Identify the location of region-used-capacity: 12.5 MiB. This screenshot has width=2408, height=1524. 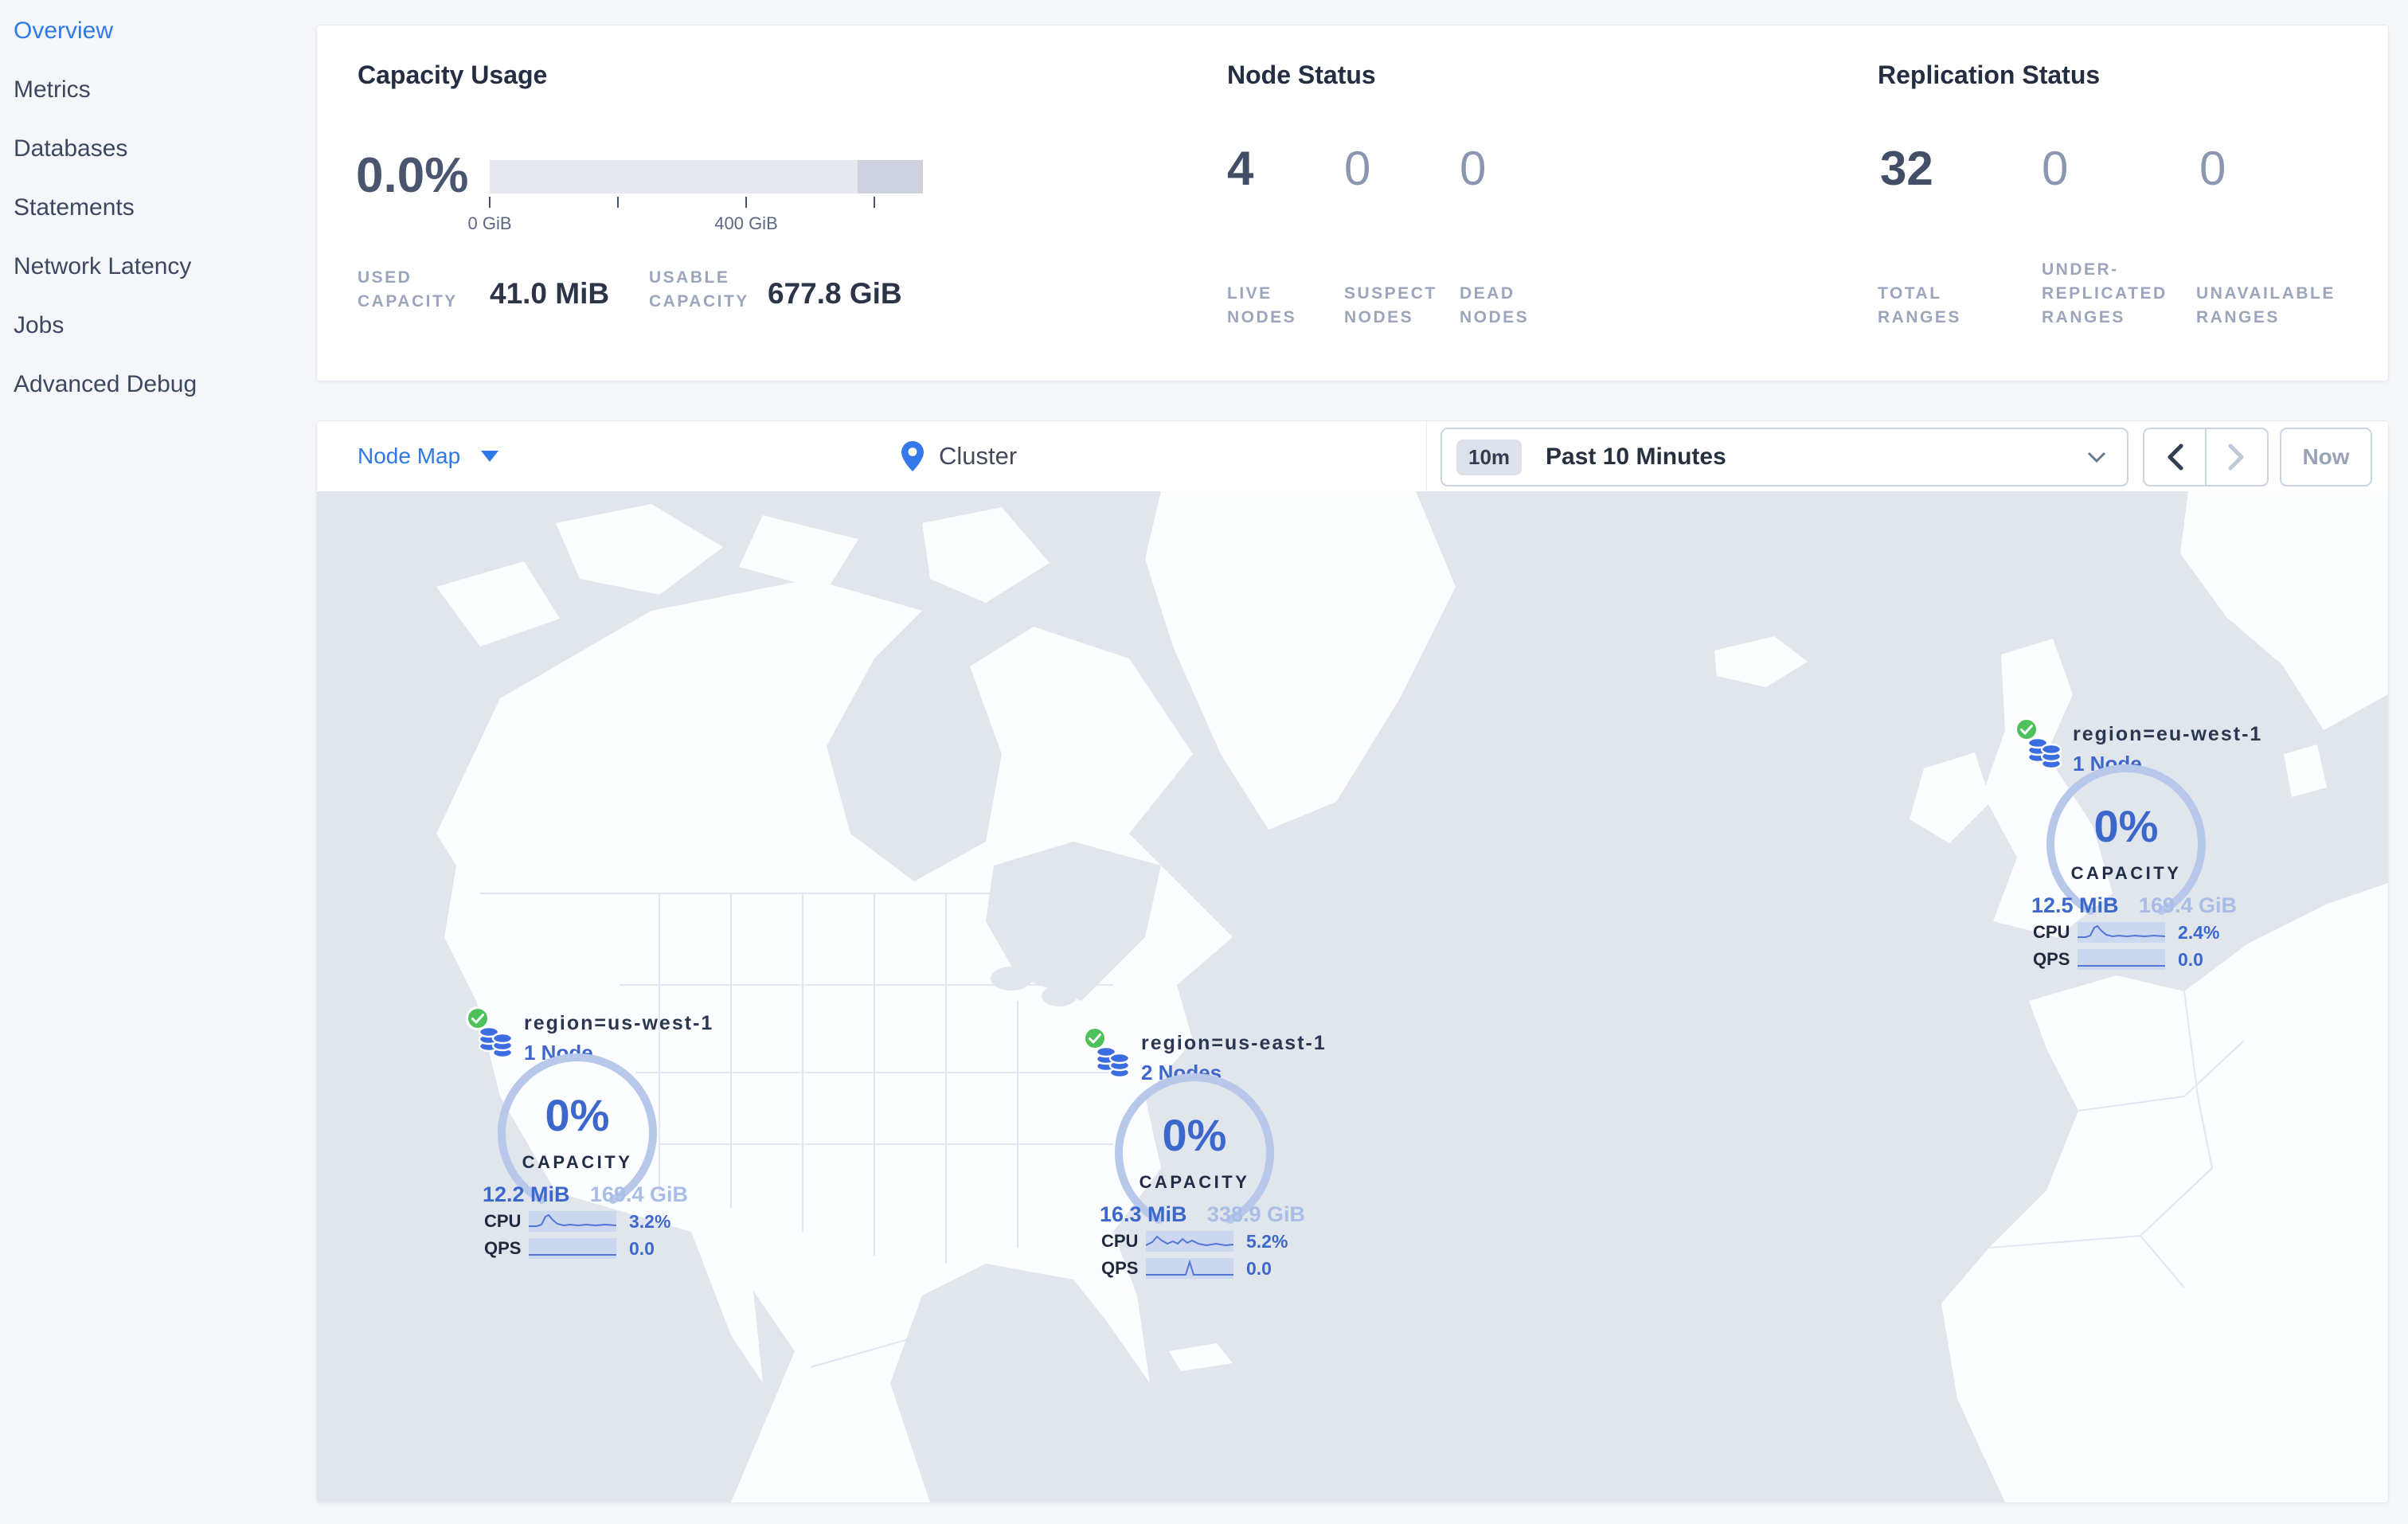
(2075, 905).